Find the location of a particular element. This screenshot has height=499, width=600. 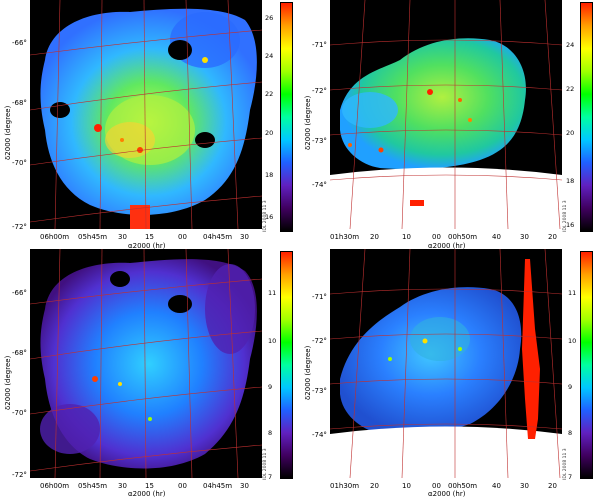

colorbar-tick: 26 is located at coordinates (269, 18).